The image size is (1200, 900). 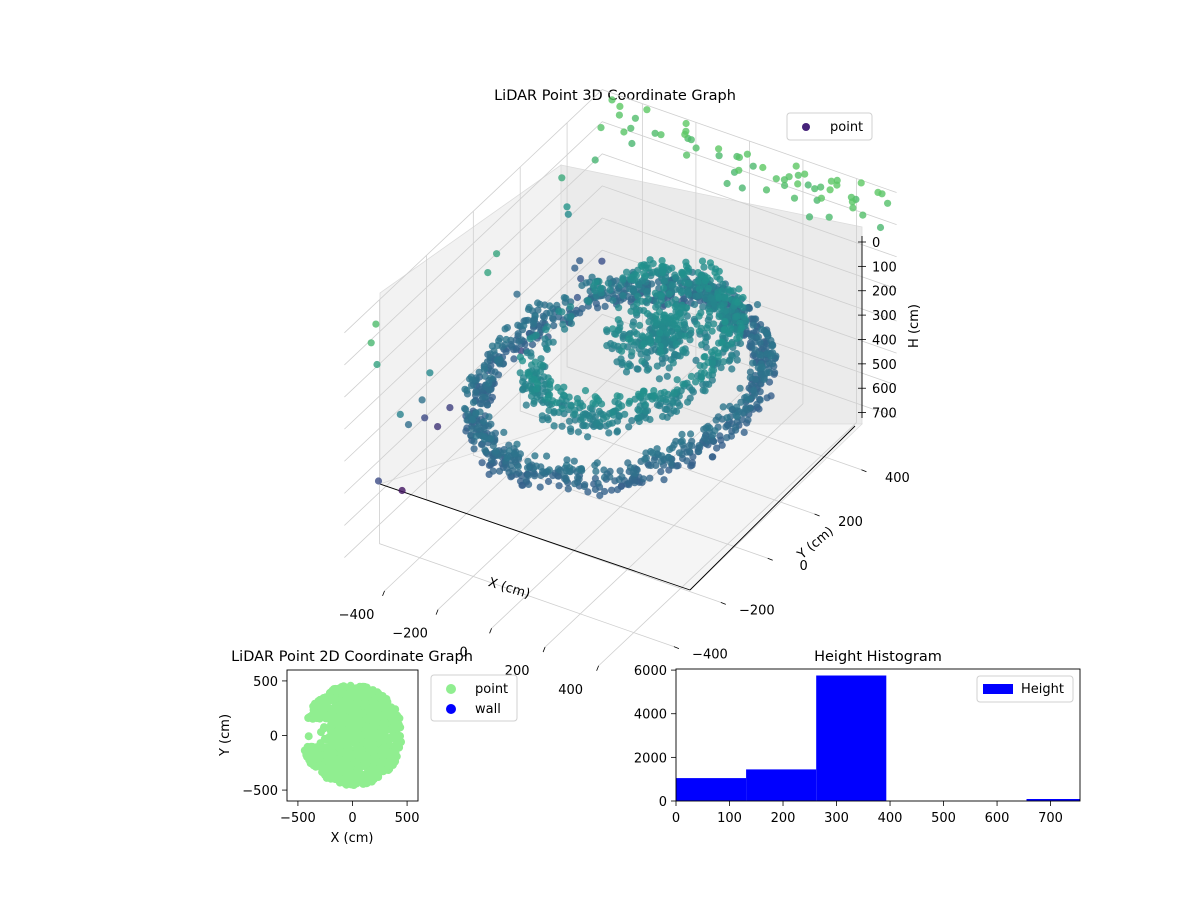 What do you see at coordinates (451, 689) in the screenshot?
I see `legend-2d-point-marker` at bounding box center [451, 689].